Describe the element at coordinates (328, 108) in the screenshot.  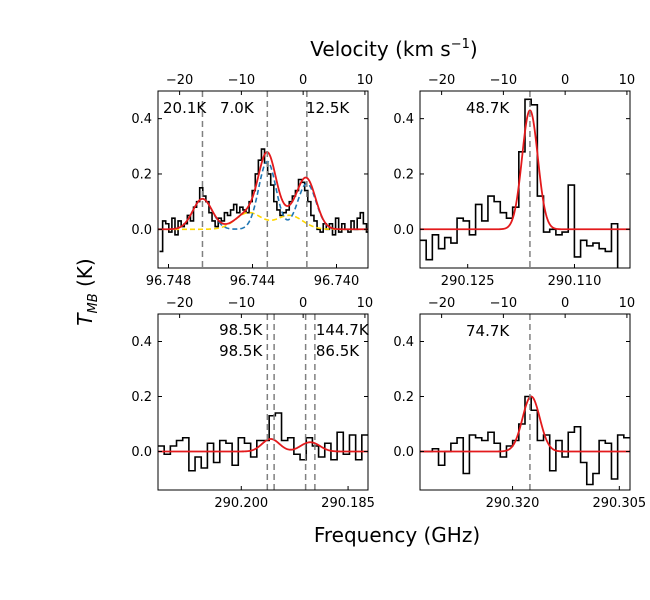
I see `temperature-annotation: 12.5K` at that location.